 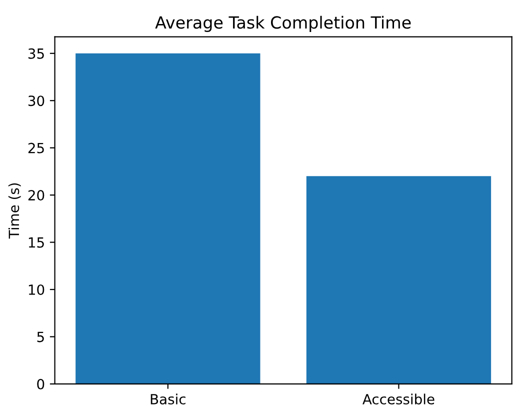 I want to click on x-tick-label: Basic, so click(x=168, y=399).